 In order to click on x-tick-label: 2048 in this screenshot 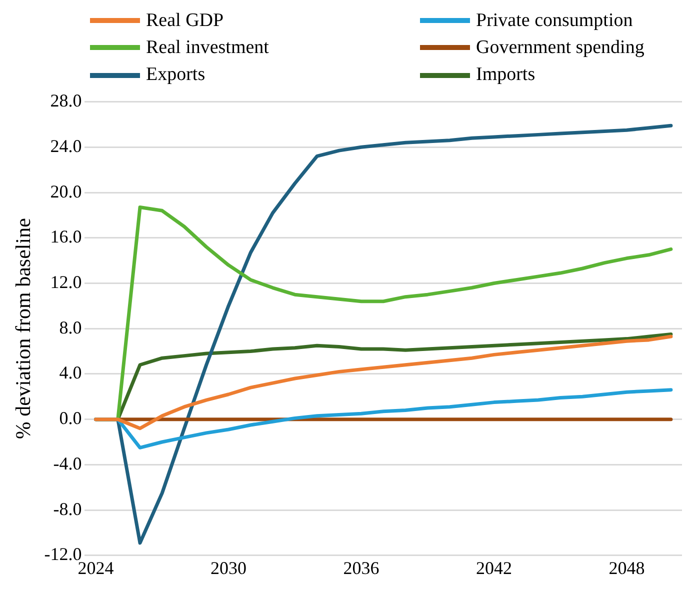, I will do `click(626, 568)`.